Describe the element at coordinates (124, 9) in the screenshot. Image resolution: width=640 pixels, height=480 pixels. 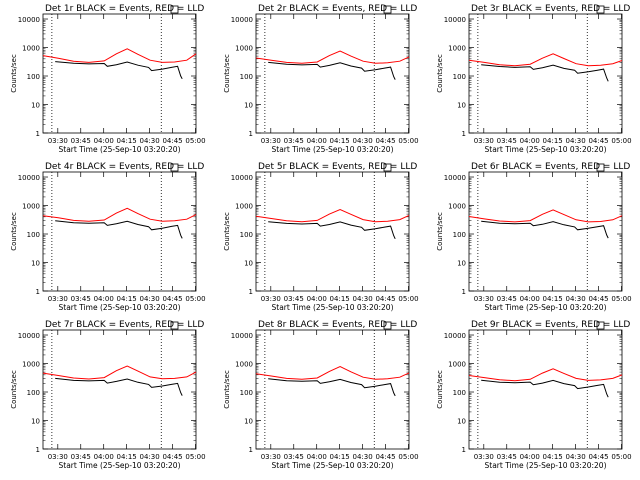
I see `panel-title: Det 1r BLACK = Events, RED = LLD` at that location.